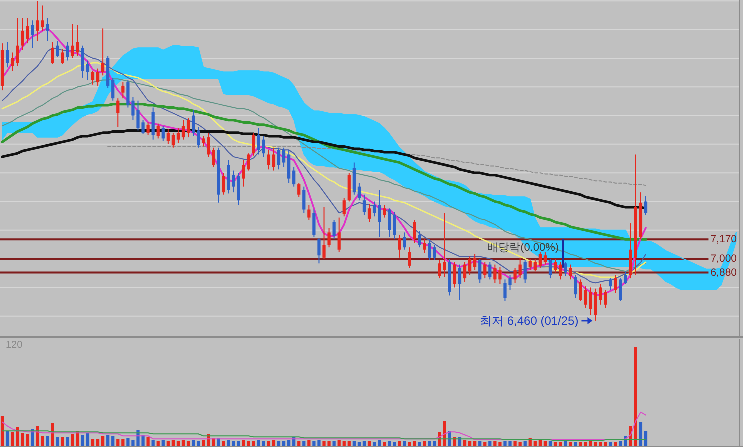 The width and height of the screenshot is (743, 447). Describe the element at coordinates (529, 321) in the screenshot. I see `annotation: 최저 6,460 (01/25)` at that location.